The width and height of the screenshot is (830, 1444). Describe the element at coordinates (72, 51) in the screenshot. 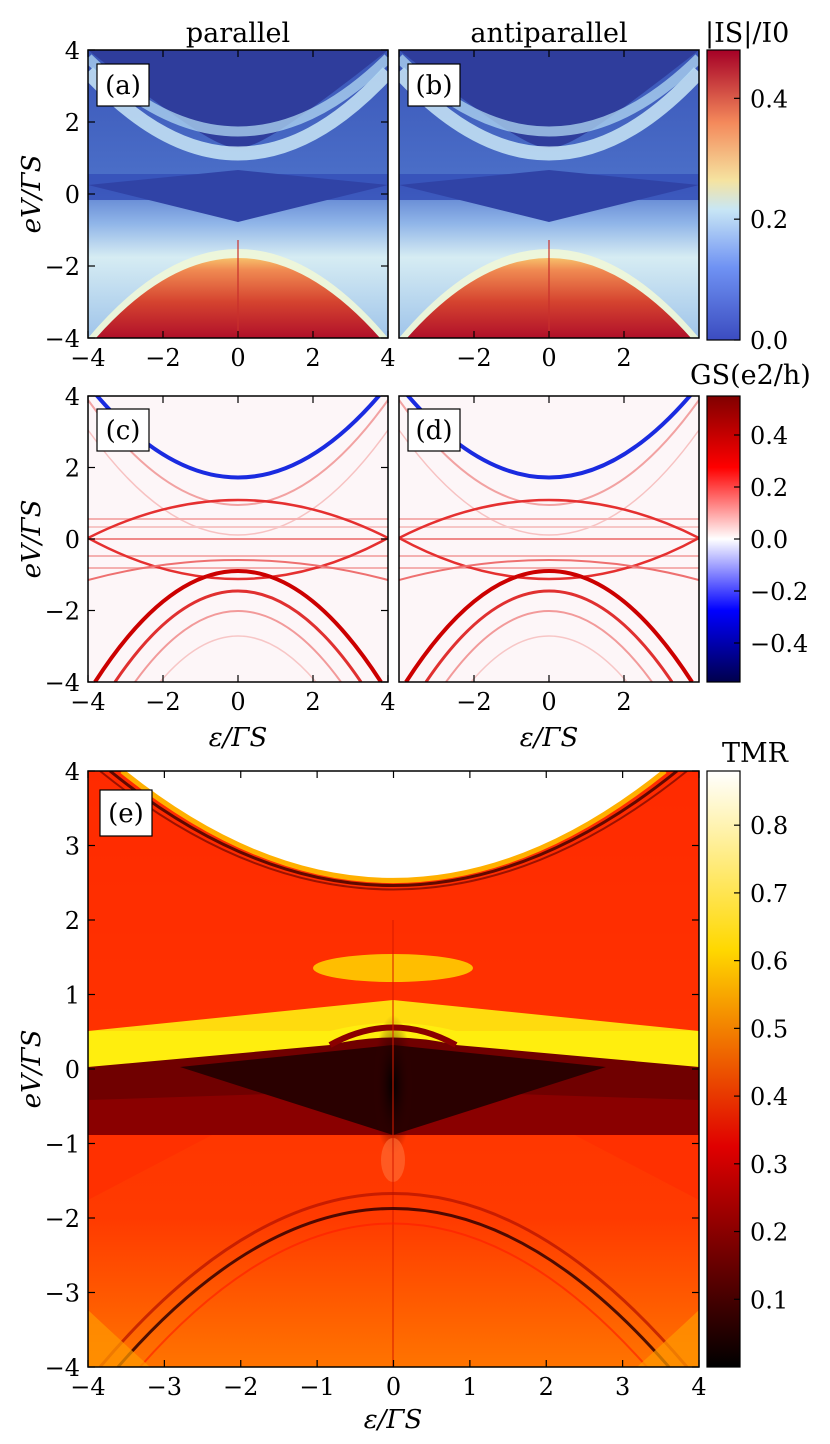

I see `ytick-label-0-0: 4` at that location.